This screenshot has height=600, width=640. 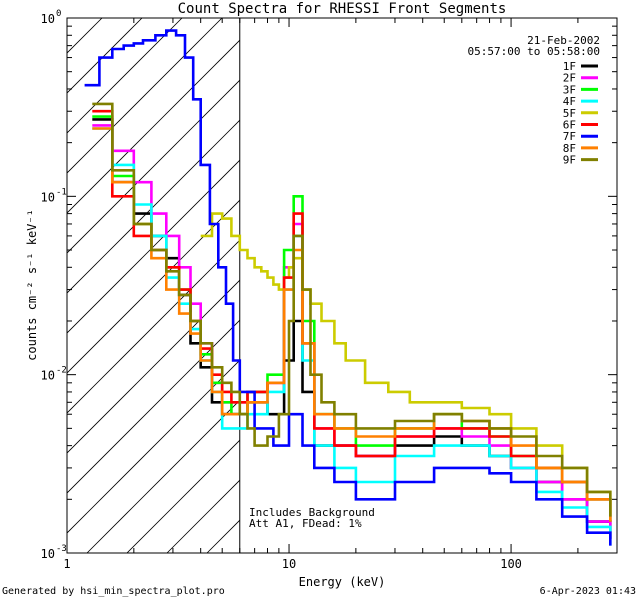 What do you see at coordinates (569, 125) in the screenshot?
I see `legend-label: 6F` at bounding box center [569, 125].